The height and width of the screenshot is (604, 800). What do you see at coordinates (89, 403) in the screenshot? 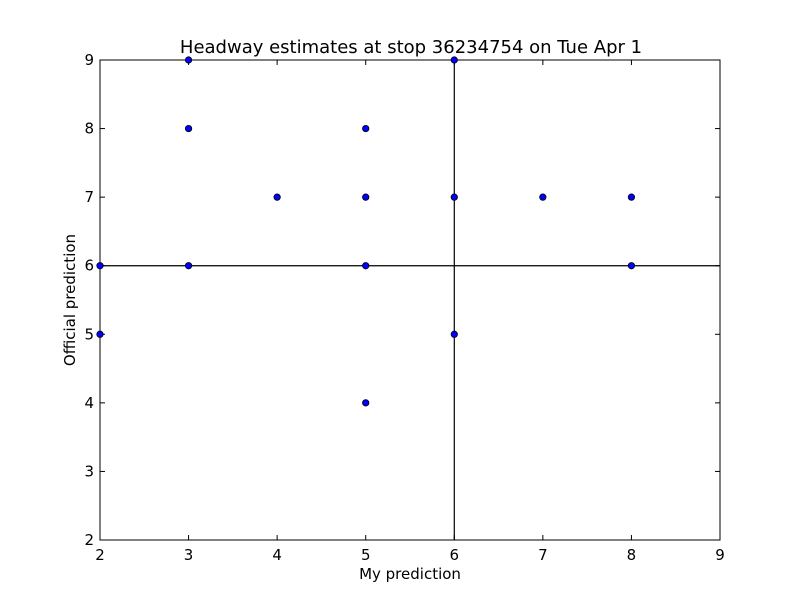
I see `y-tick-label: 4` at bounding box center [89, 403].